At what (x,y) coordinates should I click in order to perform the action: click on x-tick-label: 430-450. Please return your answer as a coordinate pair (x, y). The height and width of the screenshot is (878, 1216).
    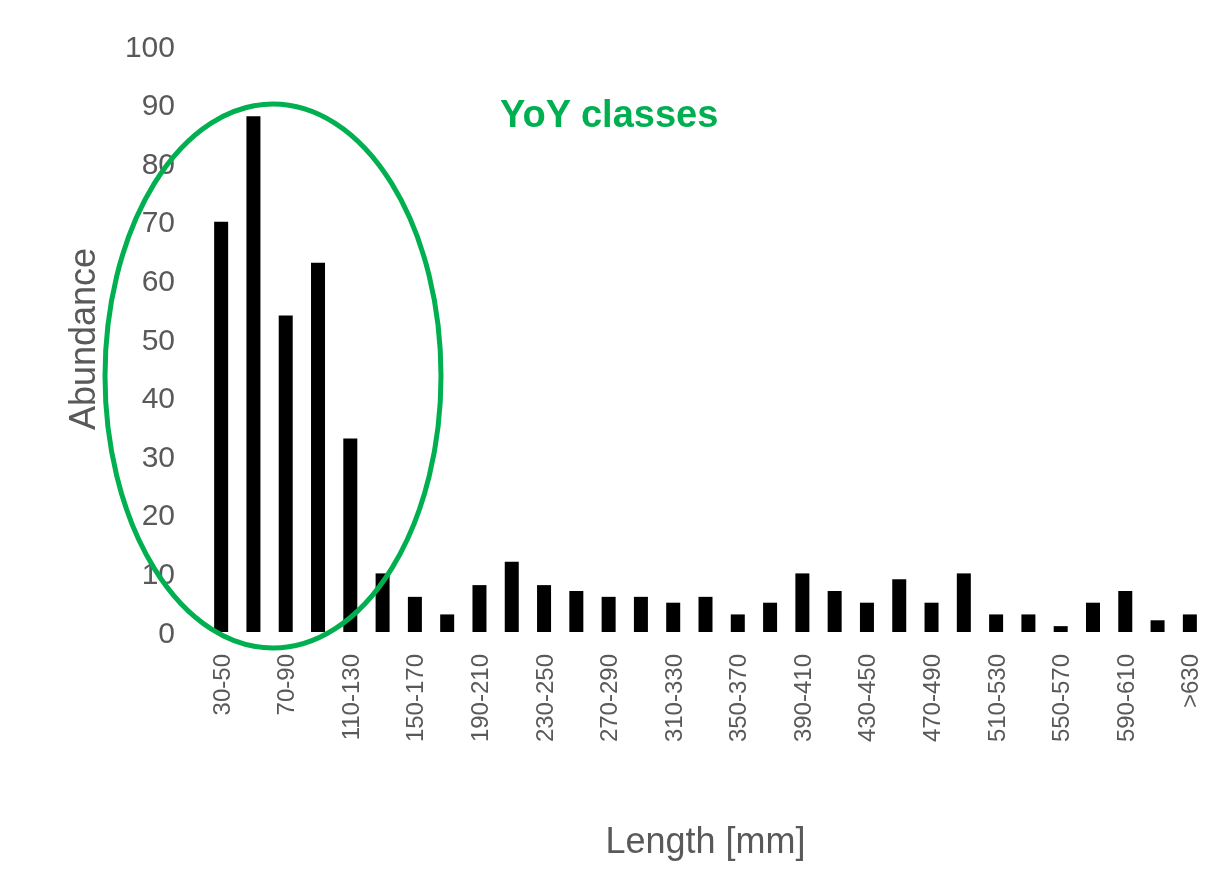
    Looking at the image, I should click on (867, 698).